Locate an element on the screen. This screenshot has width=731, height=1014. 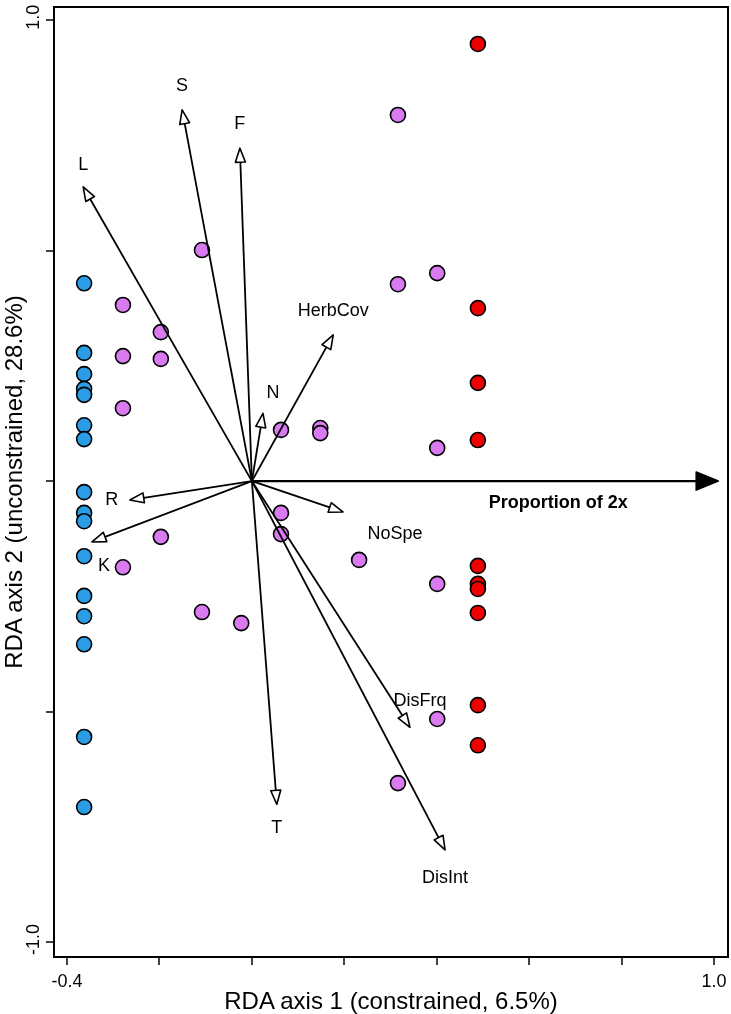
y-axis-title: RDA axis 2 (unconstrained, 28.6%) is located at coordinates (13, 482).